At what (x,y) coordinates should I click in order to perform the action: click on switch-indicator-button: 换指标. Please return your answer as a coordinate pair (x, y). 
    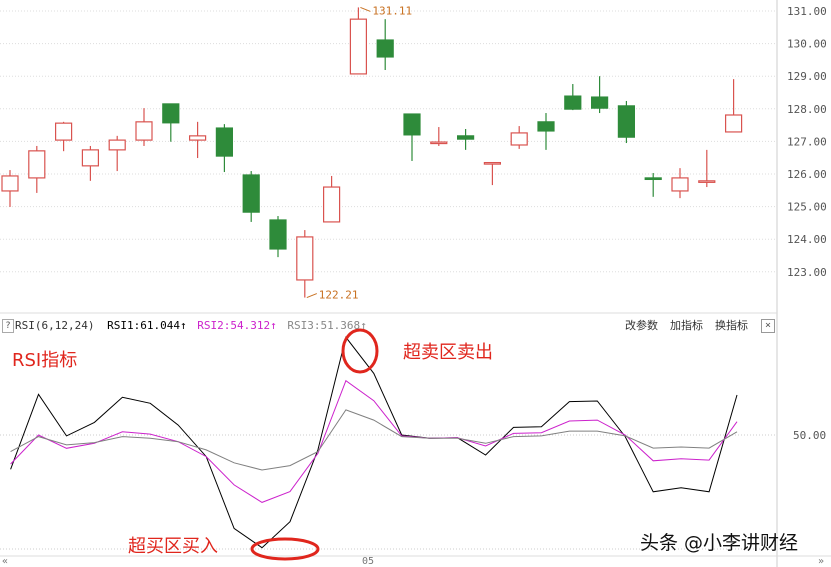
    Looking at the image, I should click on (731, 325).